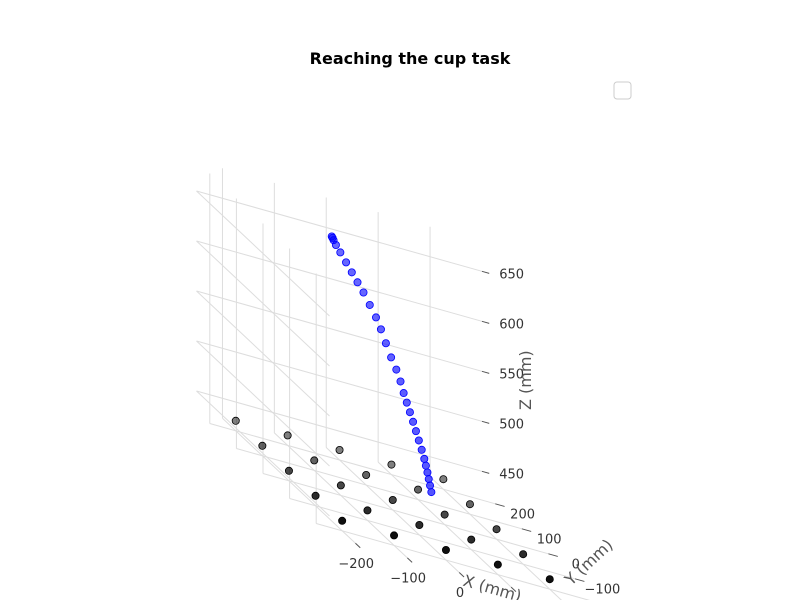 Image resolution: width=800 pixels, height=600 pixels. I want to click on x-tick-label: −200, so click(356, 564).